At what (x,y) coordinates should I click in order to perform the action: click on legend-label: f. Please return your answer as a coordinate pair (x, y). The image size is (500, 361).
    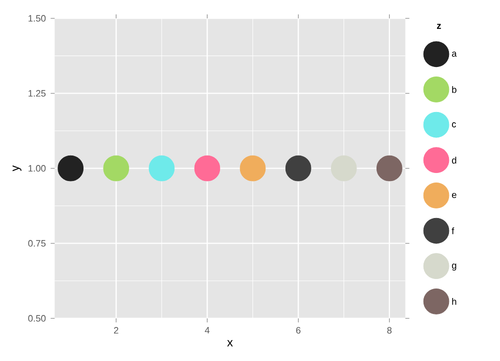
    Looking at the image, I should click on (453, 230).